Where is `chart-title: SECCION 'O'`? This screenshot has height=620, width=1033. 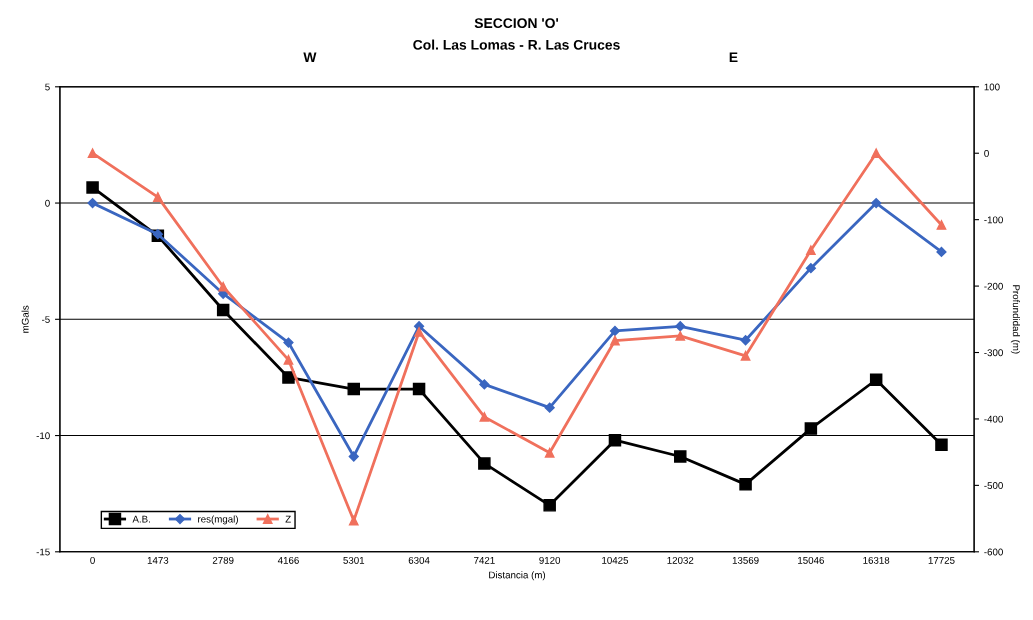 chart-title: SECCION 'O' is located at coordinates (516, 23).